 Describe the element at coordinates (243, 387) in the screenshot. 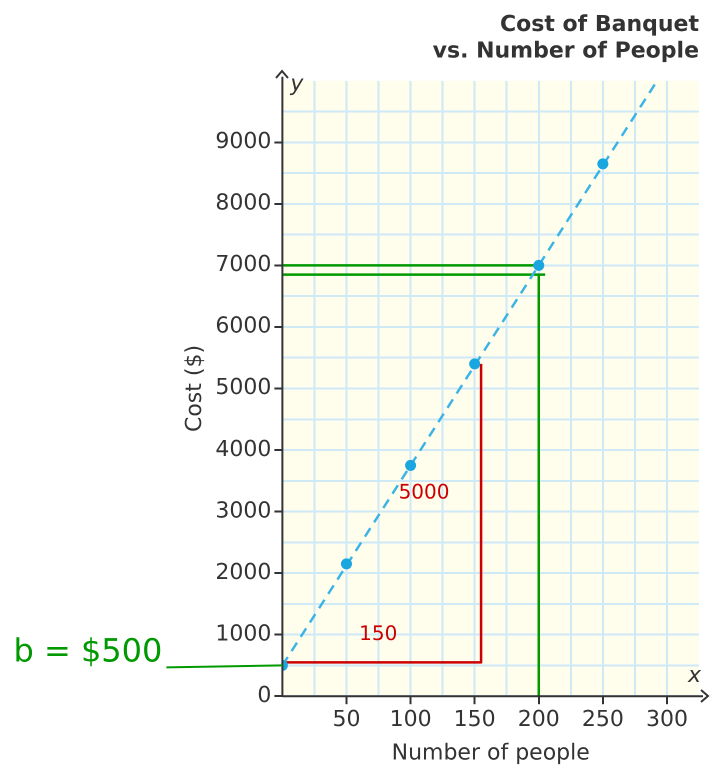

I see `y-tick-label: 5000` at that location.